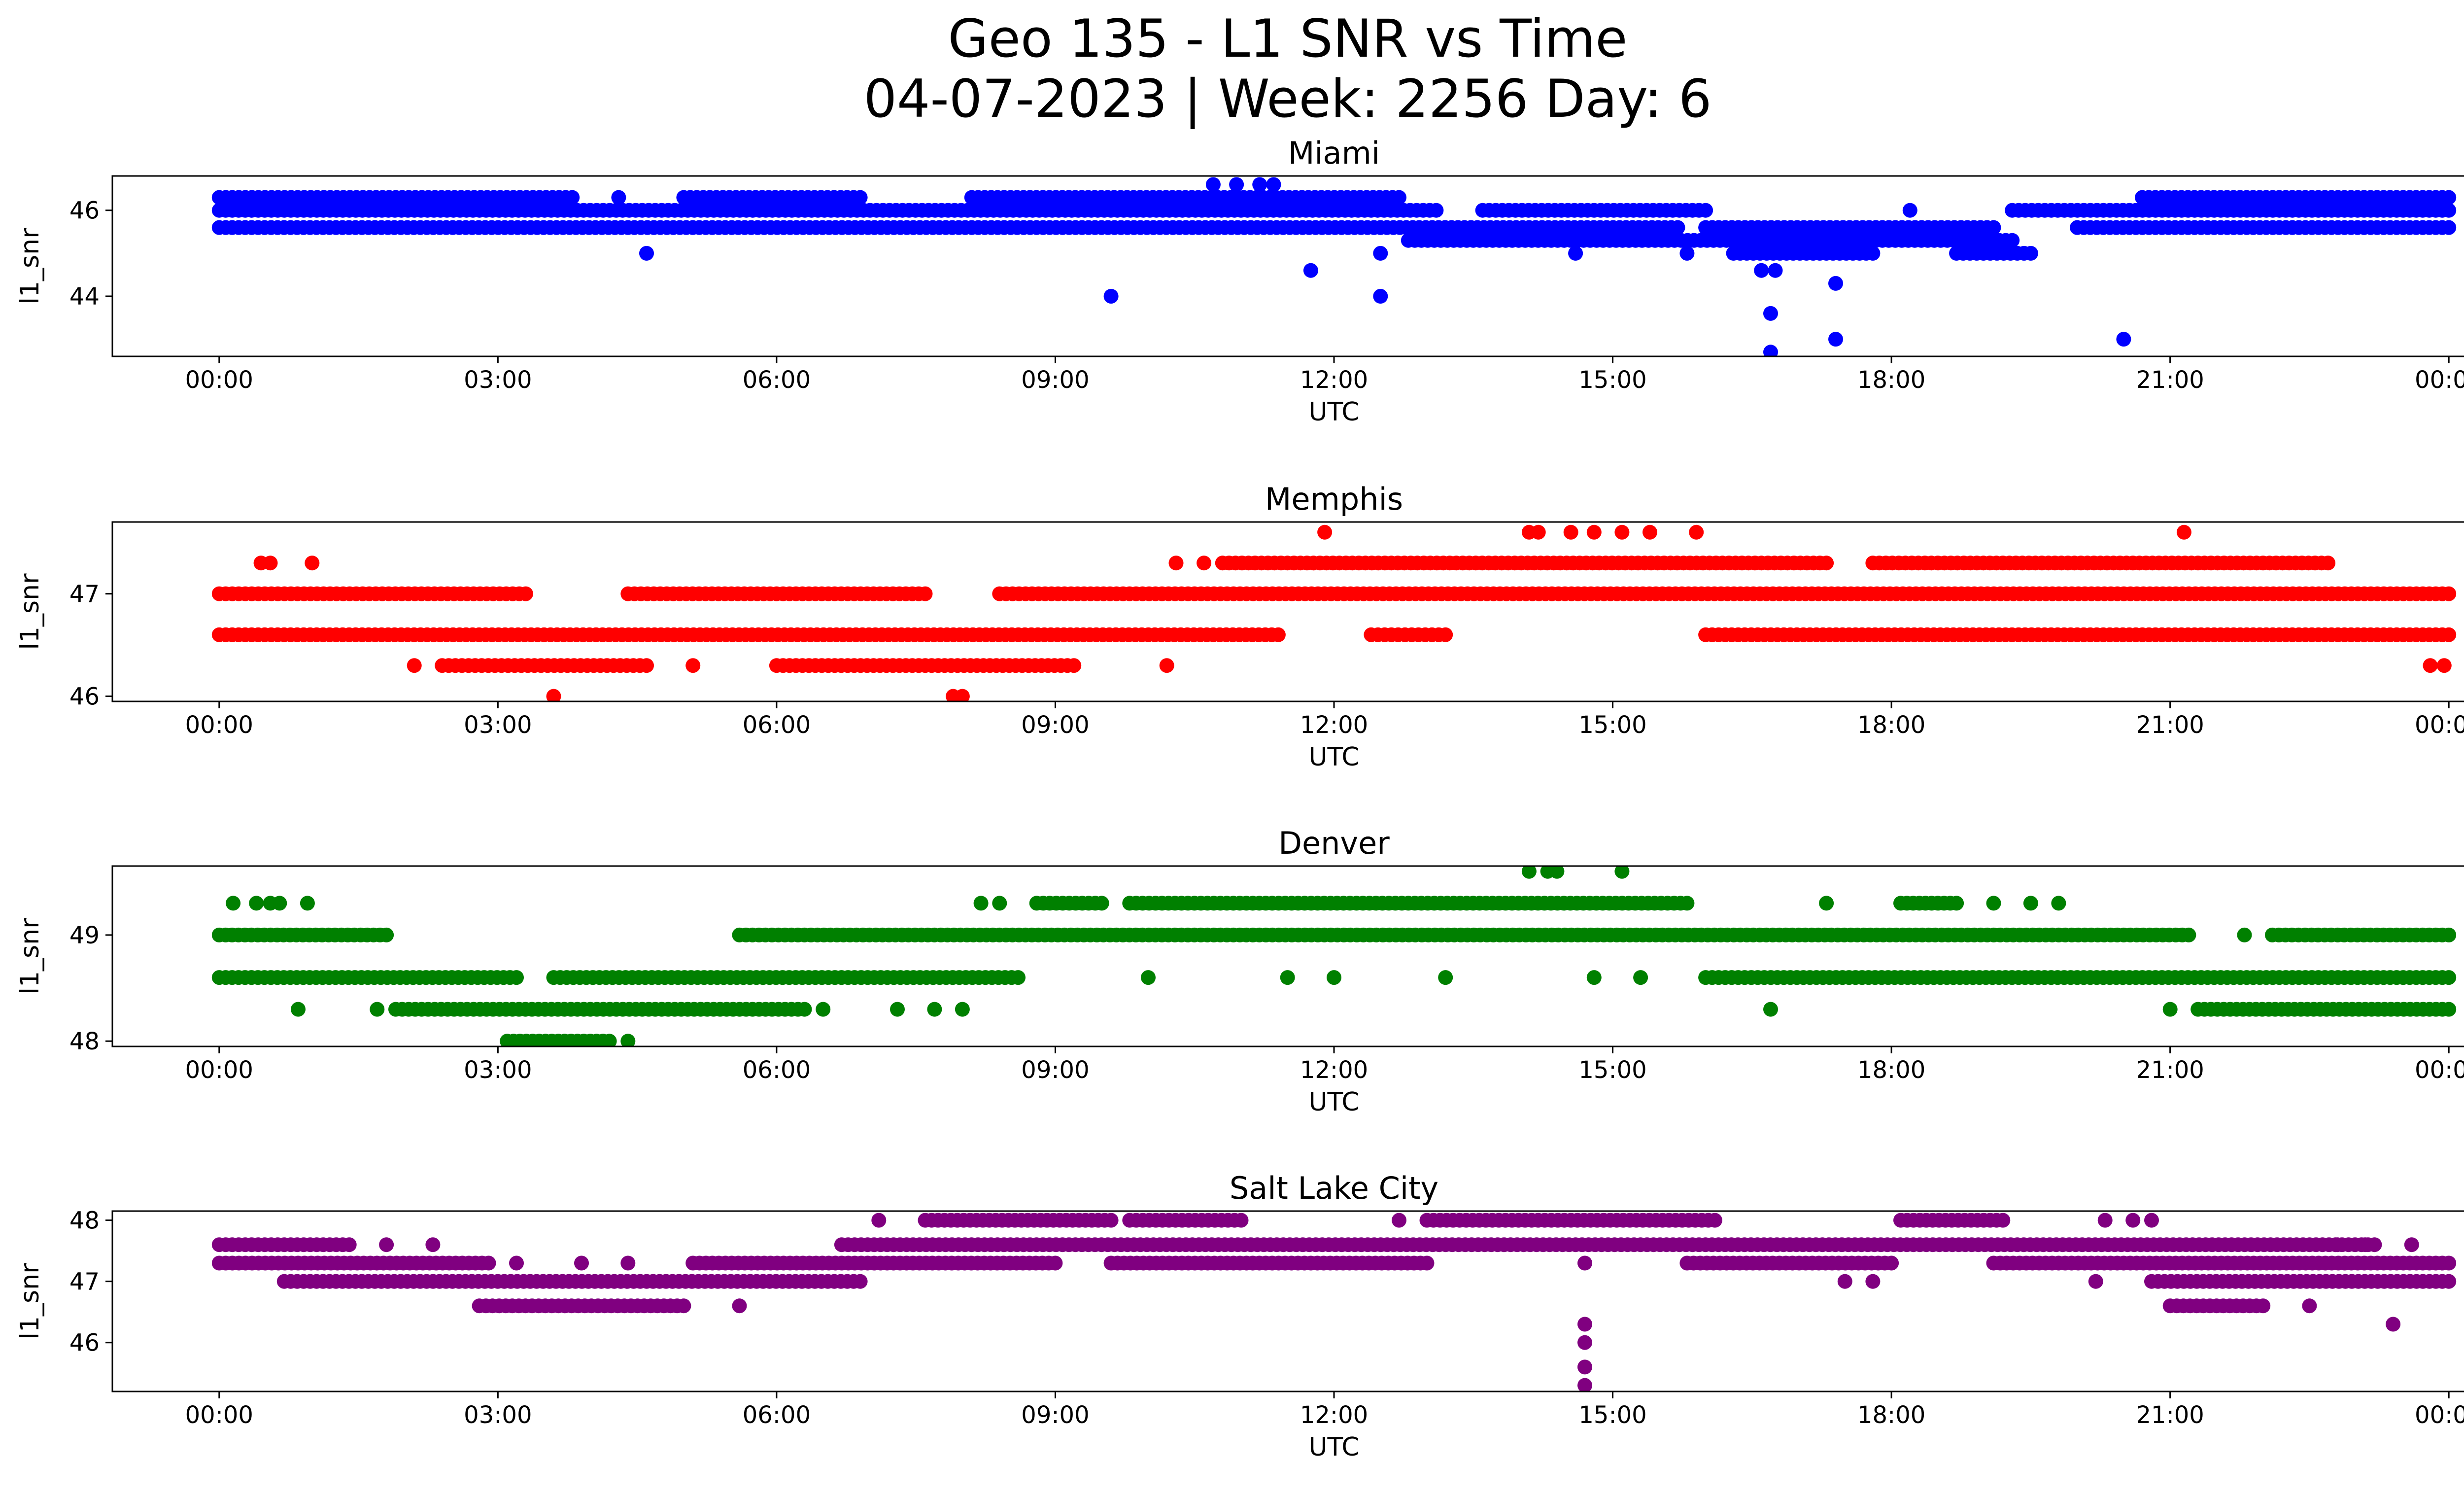 The width and height of the screenshot is (2464, 1495). Describe the element at coordinates (1287, 99) in the screenshot. I see `figure-title-line2: 04-07-2023 | Week: 2256 Day: 6` at that location.